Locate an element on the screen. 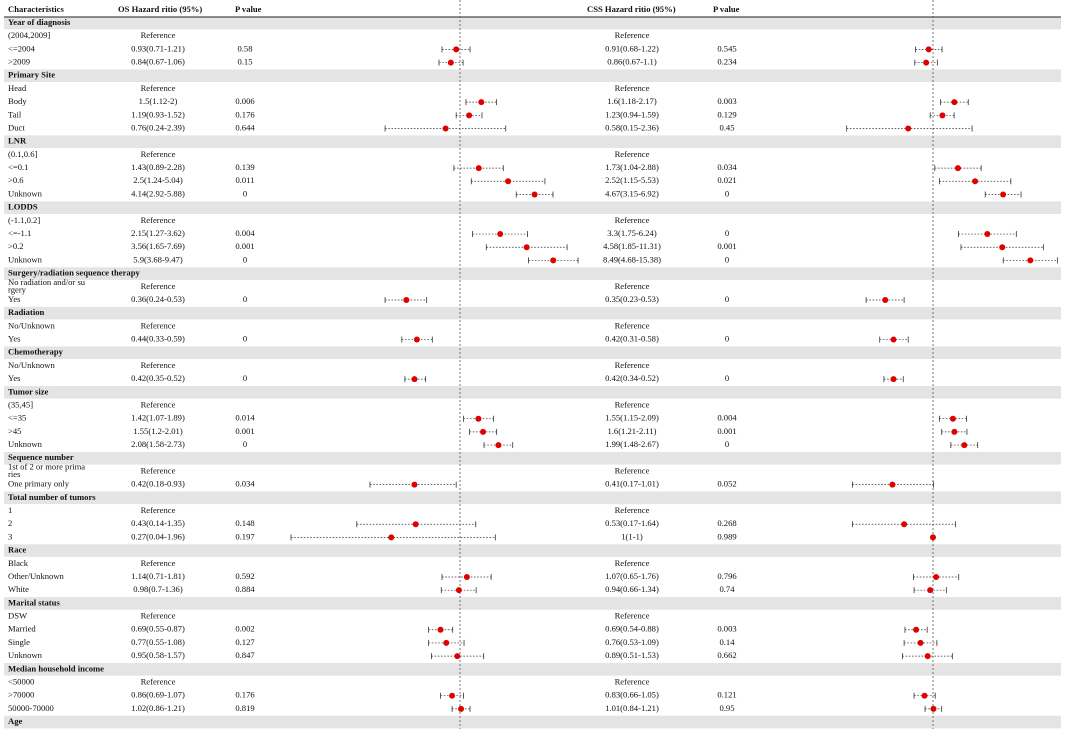 This screenshot has height=729, width=1065. css-estimate: 1.6(1.18-2.17) is located at coordinates (632, 101).